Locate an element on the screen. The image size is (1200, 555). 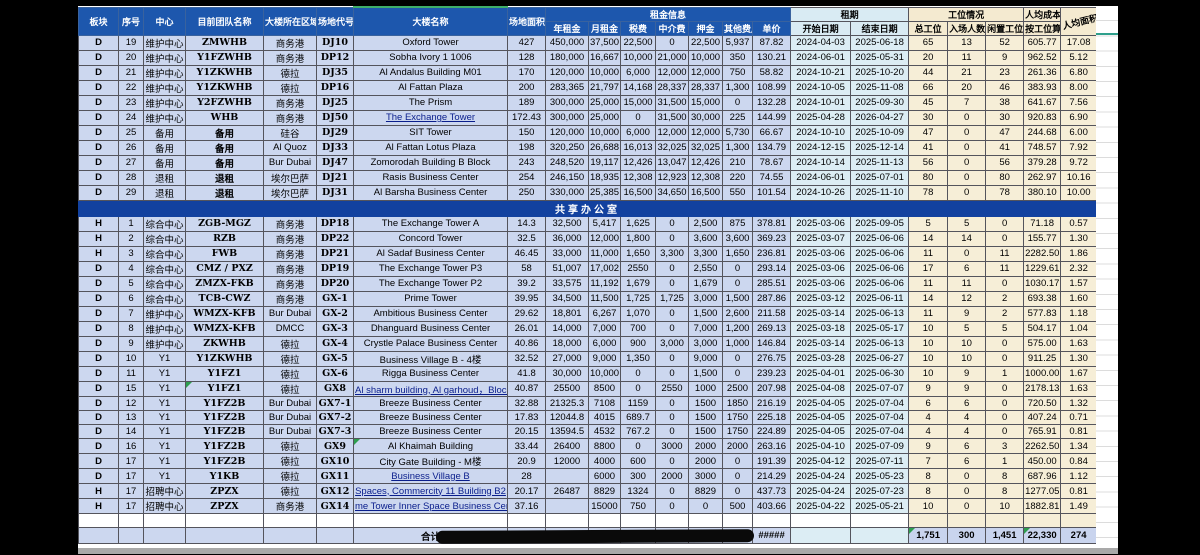
cell: 378.81 is located at coordinates (771, 223).